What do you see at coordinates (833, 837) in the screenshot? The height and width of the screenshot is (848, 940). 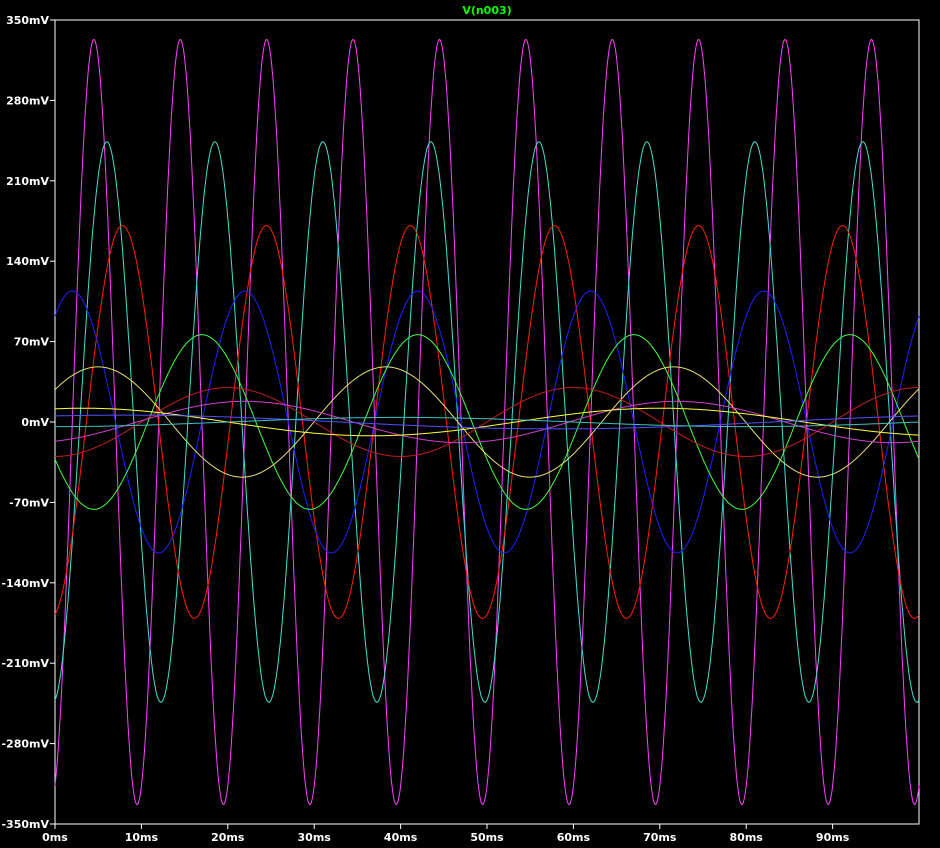 I see `x-tick-label: 90ms` at bounding box center [833, 837].